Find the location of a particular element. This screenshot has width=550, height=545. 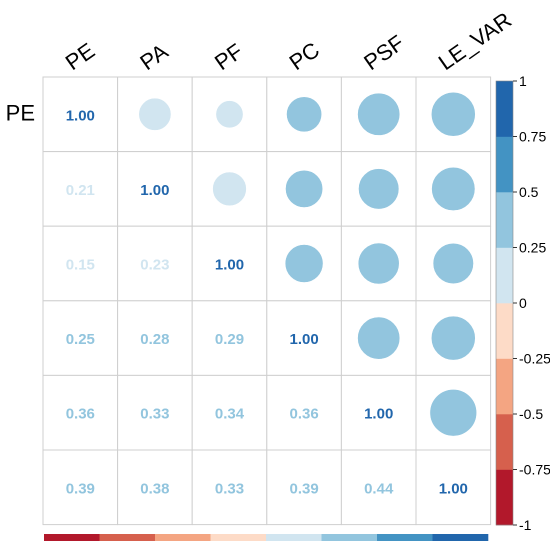

column-label-pe: PE is located at coordinates (80, 56).